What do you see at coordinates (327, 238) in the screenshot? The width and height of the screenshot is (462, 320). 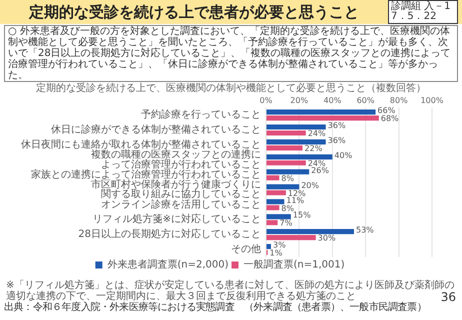 I see `data-label: 30%` at bounding box center [327, 238].